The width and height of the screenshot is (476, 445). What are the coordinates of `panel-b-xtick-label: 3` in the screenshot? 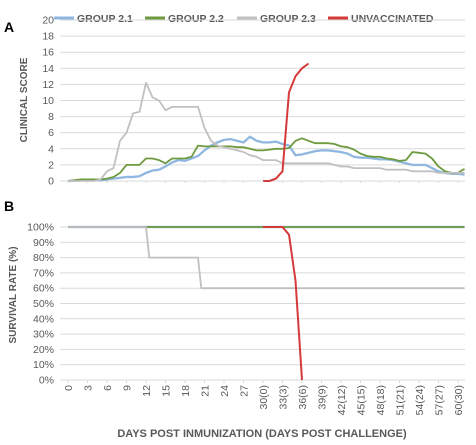 It's located at (89, 388).